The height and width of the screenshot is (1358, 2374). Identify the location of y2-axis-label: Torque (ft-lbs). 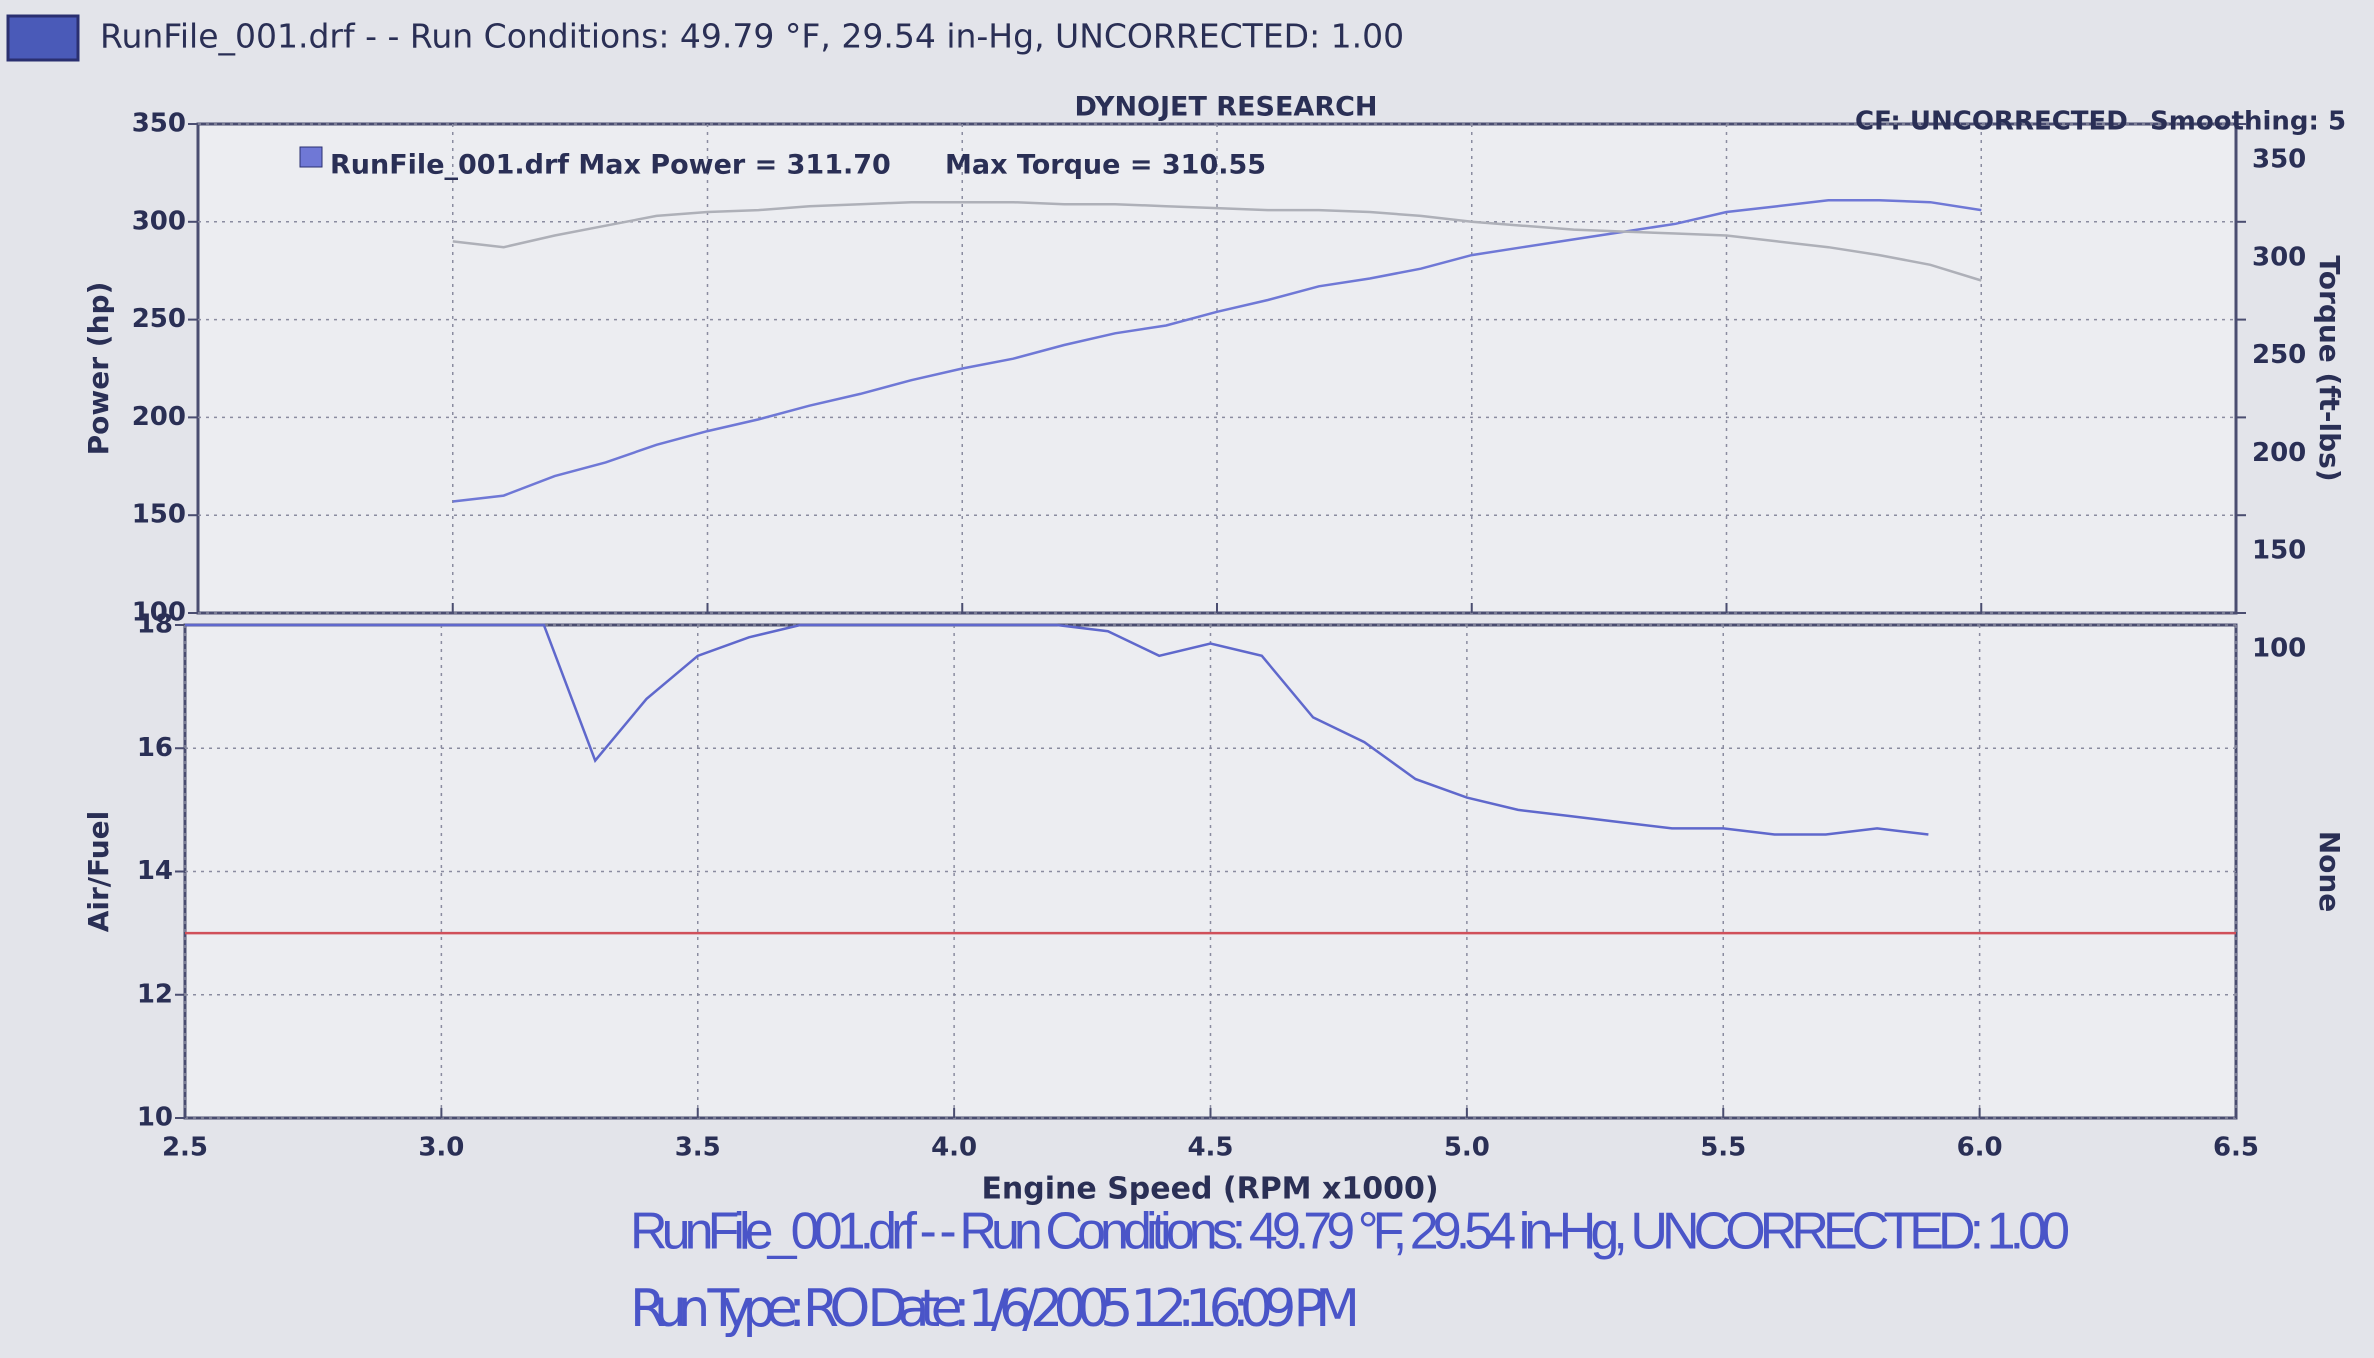
(2329, 368).